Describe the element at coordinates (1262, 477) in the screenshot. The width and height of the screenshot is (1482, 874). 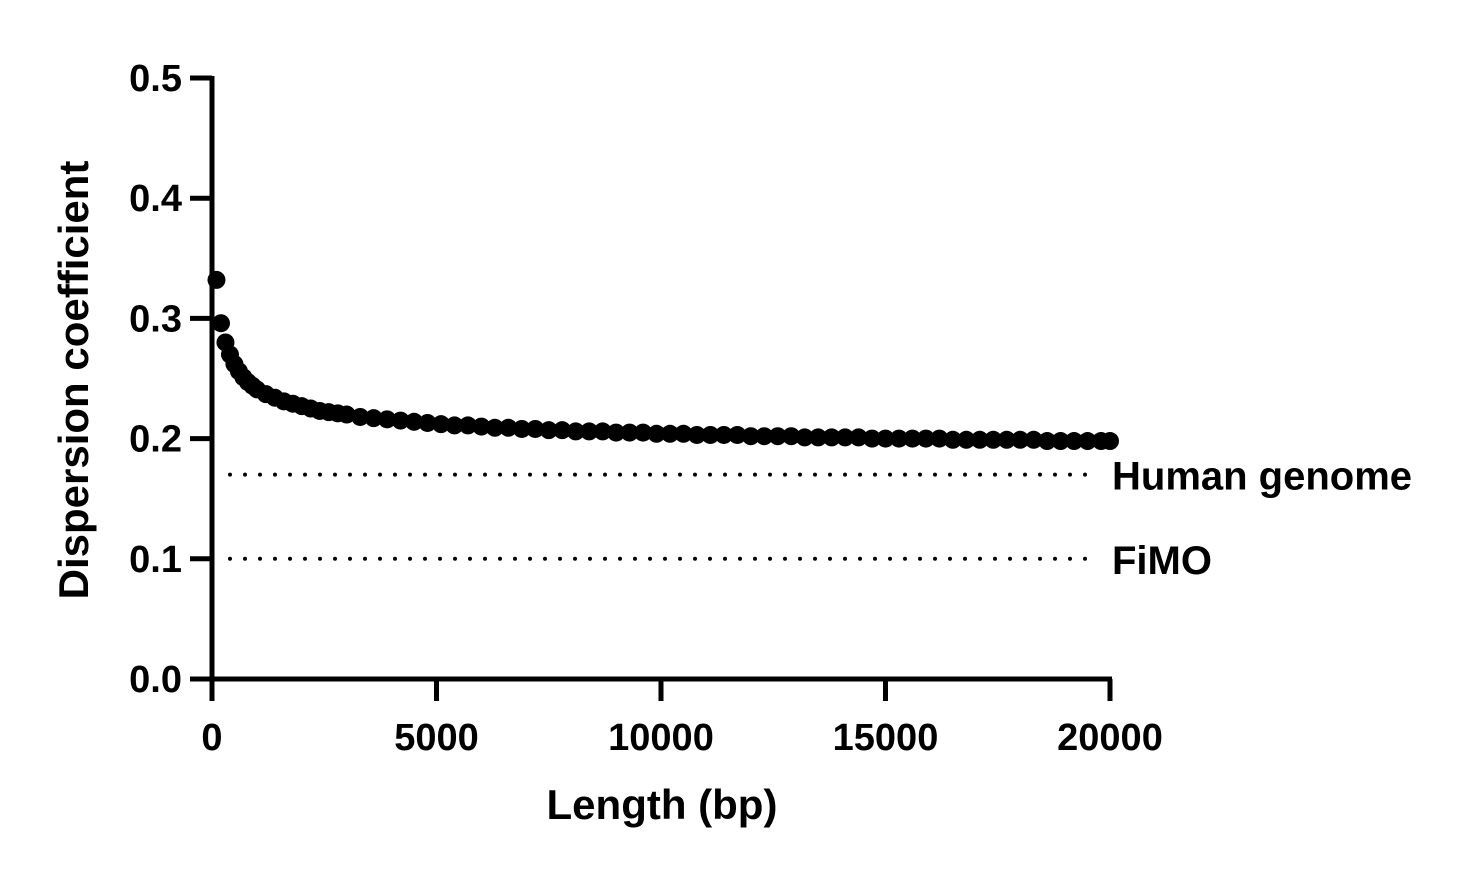
I see `reference-line-label: Human genome` at that location.